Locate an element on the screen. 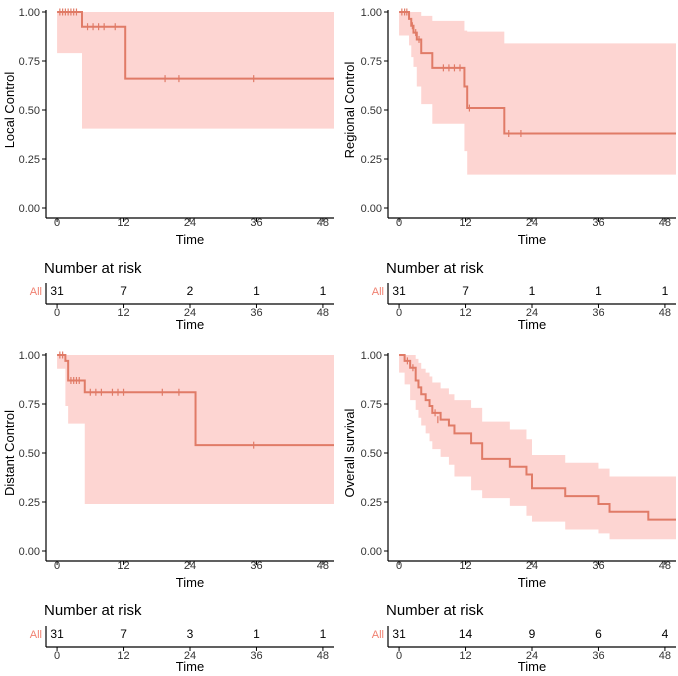  risk-count: 2 is located at coordinates (190, 291).